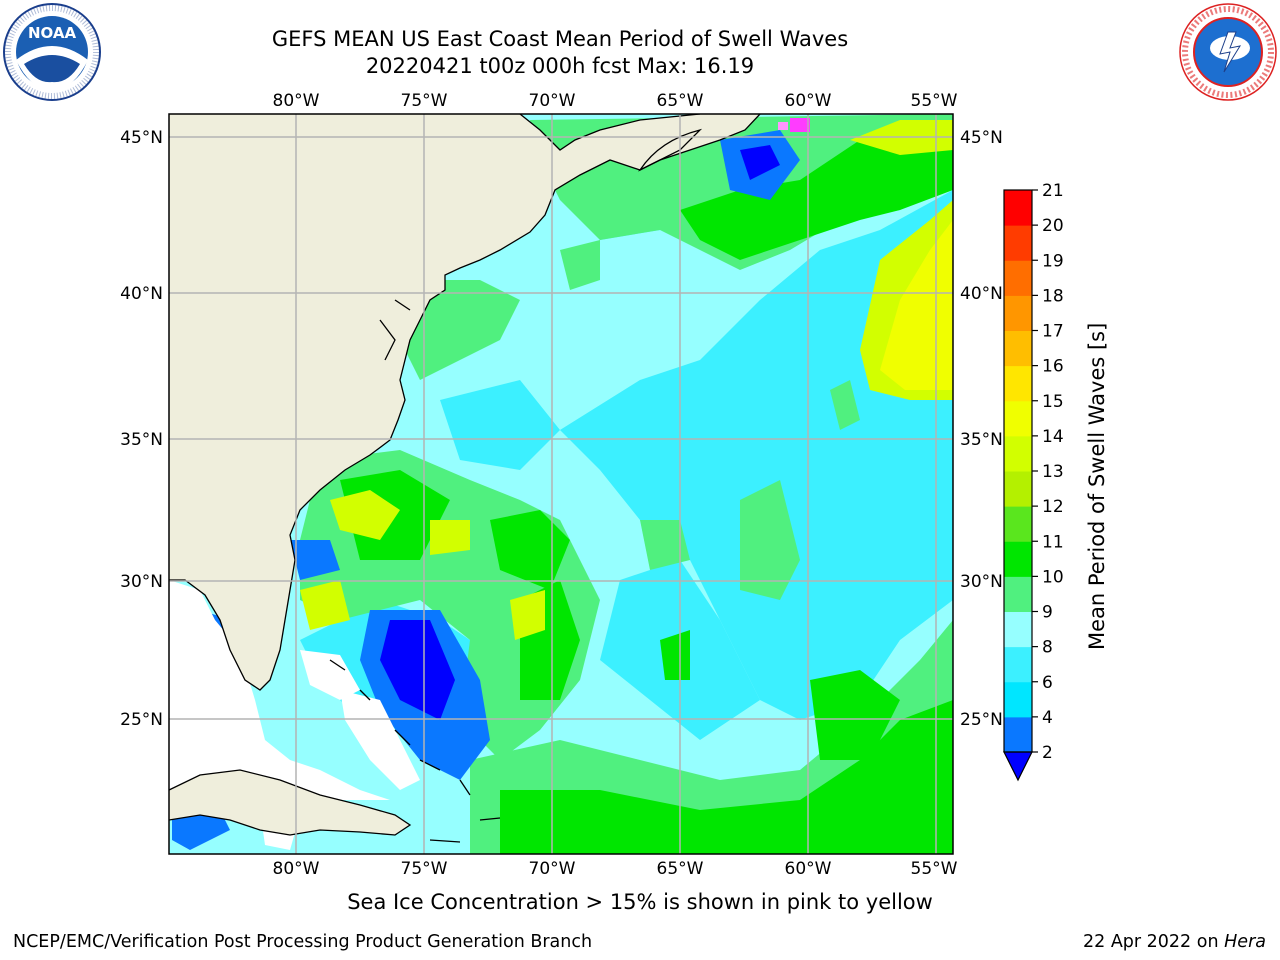 This screenshot has width=1280, height=960. I want to click on footer-machine: Hera, so click(1245, 942).